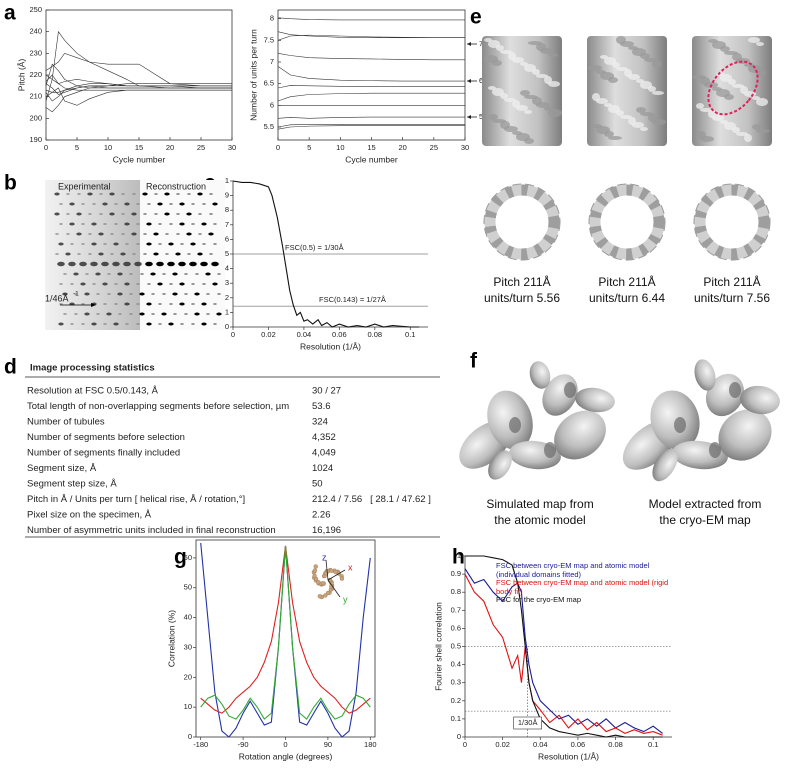  Describe the element at coordinates (139, 75) in the screenshot. I see `plot-frame` at that location.